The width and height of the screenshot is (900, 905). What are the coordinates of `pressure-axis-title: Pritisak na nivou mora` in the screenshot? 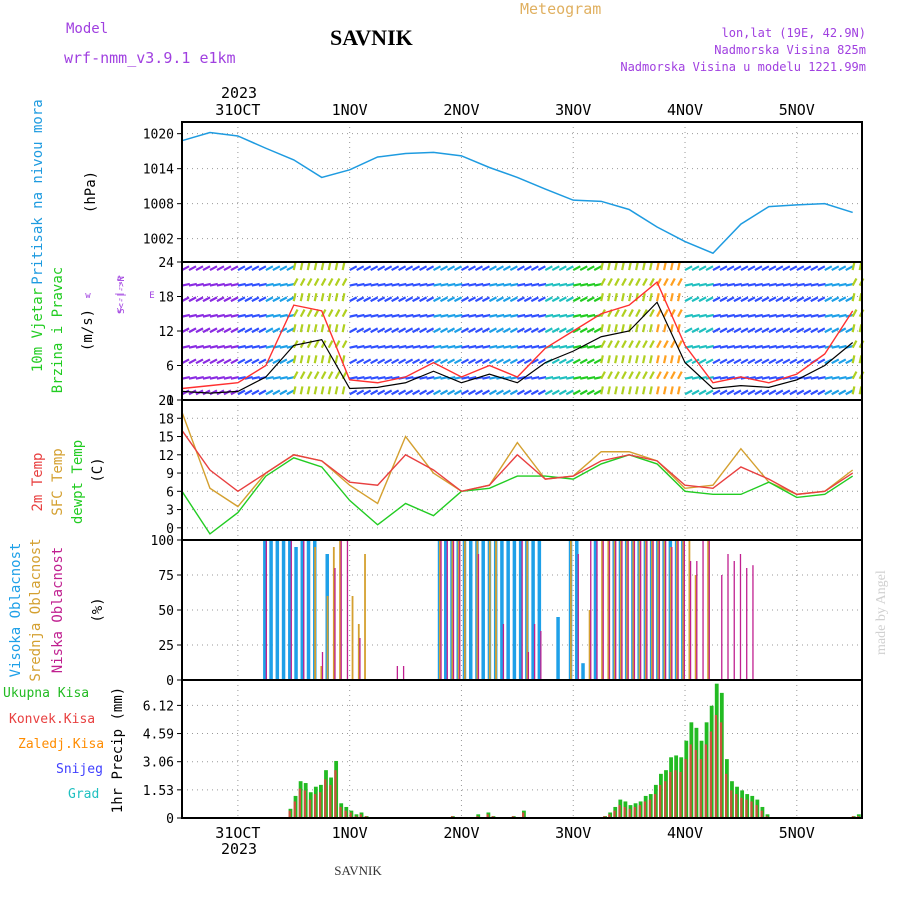 It's located at (38, 191).